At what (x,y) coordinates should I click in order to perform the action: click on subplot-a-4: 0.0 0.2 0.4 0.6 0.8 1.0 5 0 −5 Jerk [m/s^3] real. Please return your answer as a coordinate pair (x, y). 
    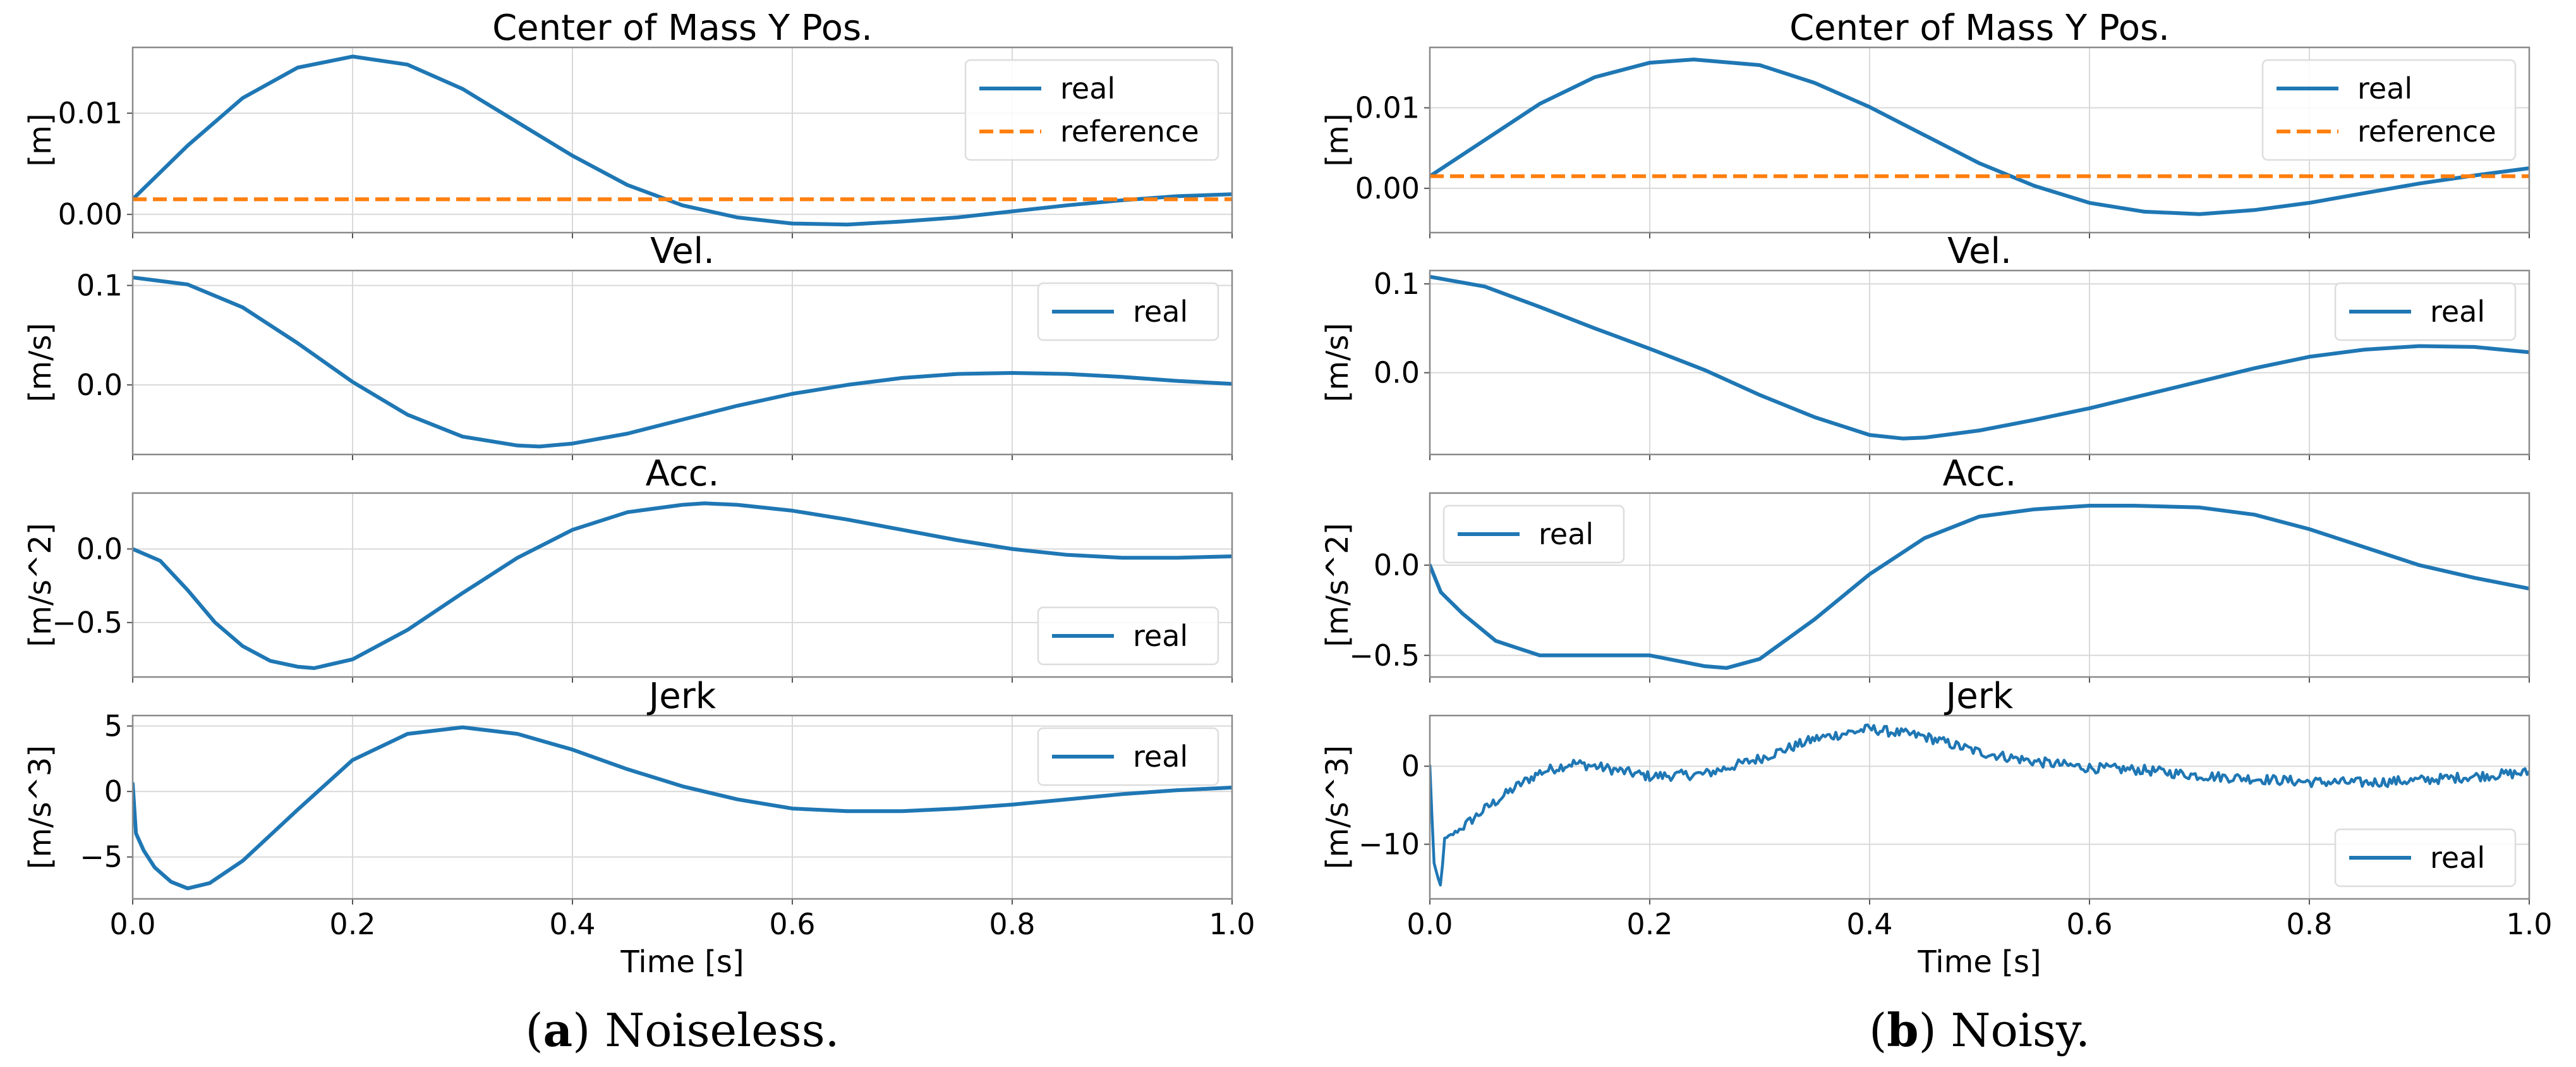
    Looking at the image, I should click on (639, 808).